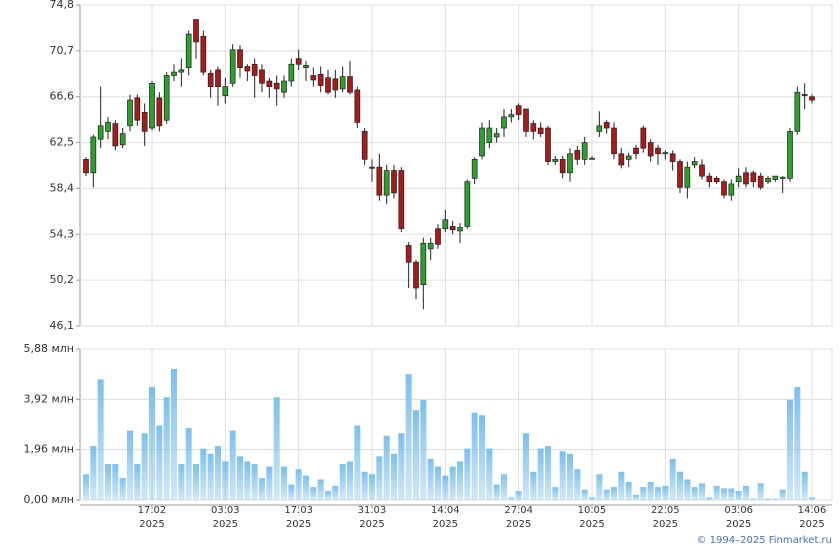  What do you see at coordinates (592, 517) in the screenshot?
I see `x-tick-label: 10.05 2025` at bounding box center [592, 517].